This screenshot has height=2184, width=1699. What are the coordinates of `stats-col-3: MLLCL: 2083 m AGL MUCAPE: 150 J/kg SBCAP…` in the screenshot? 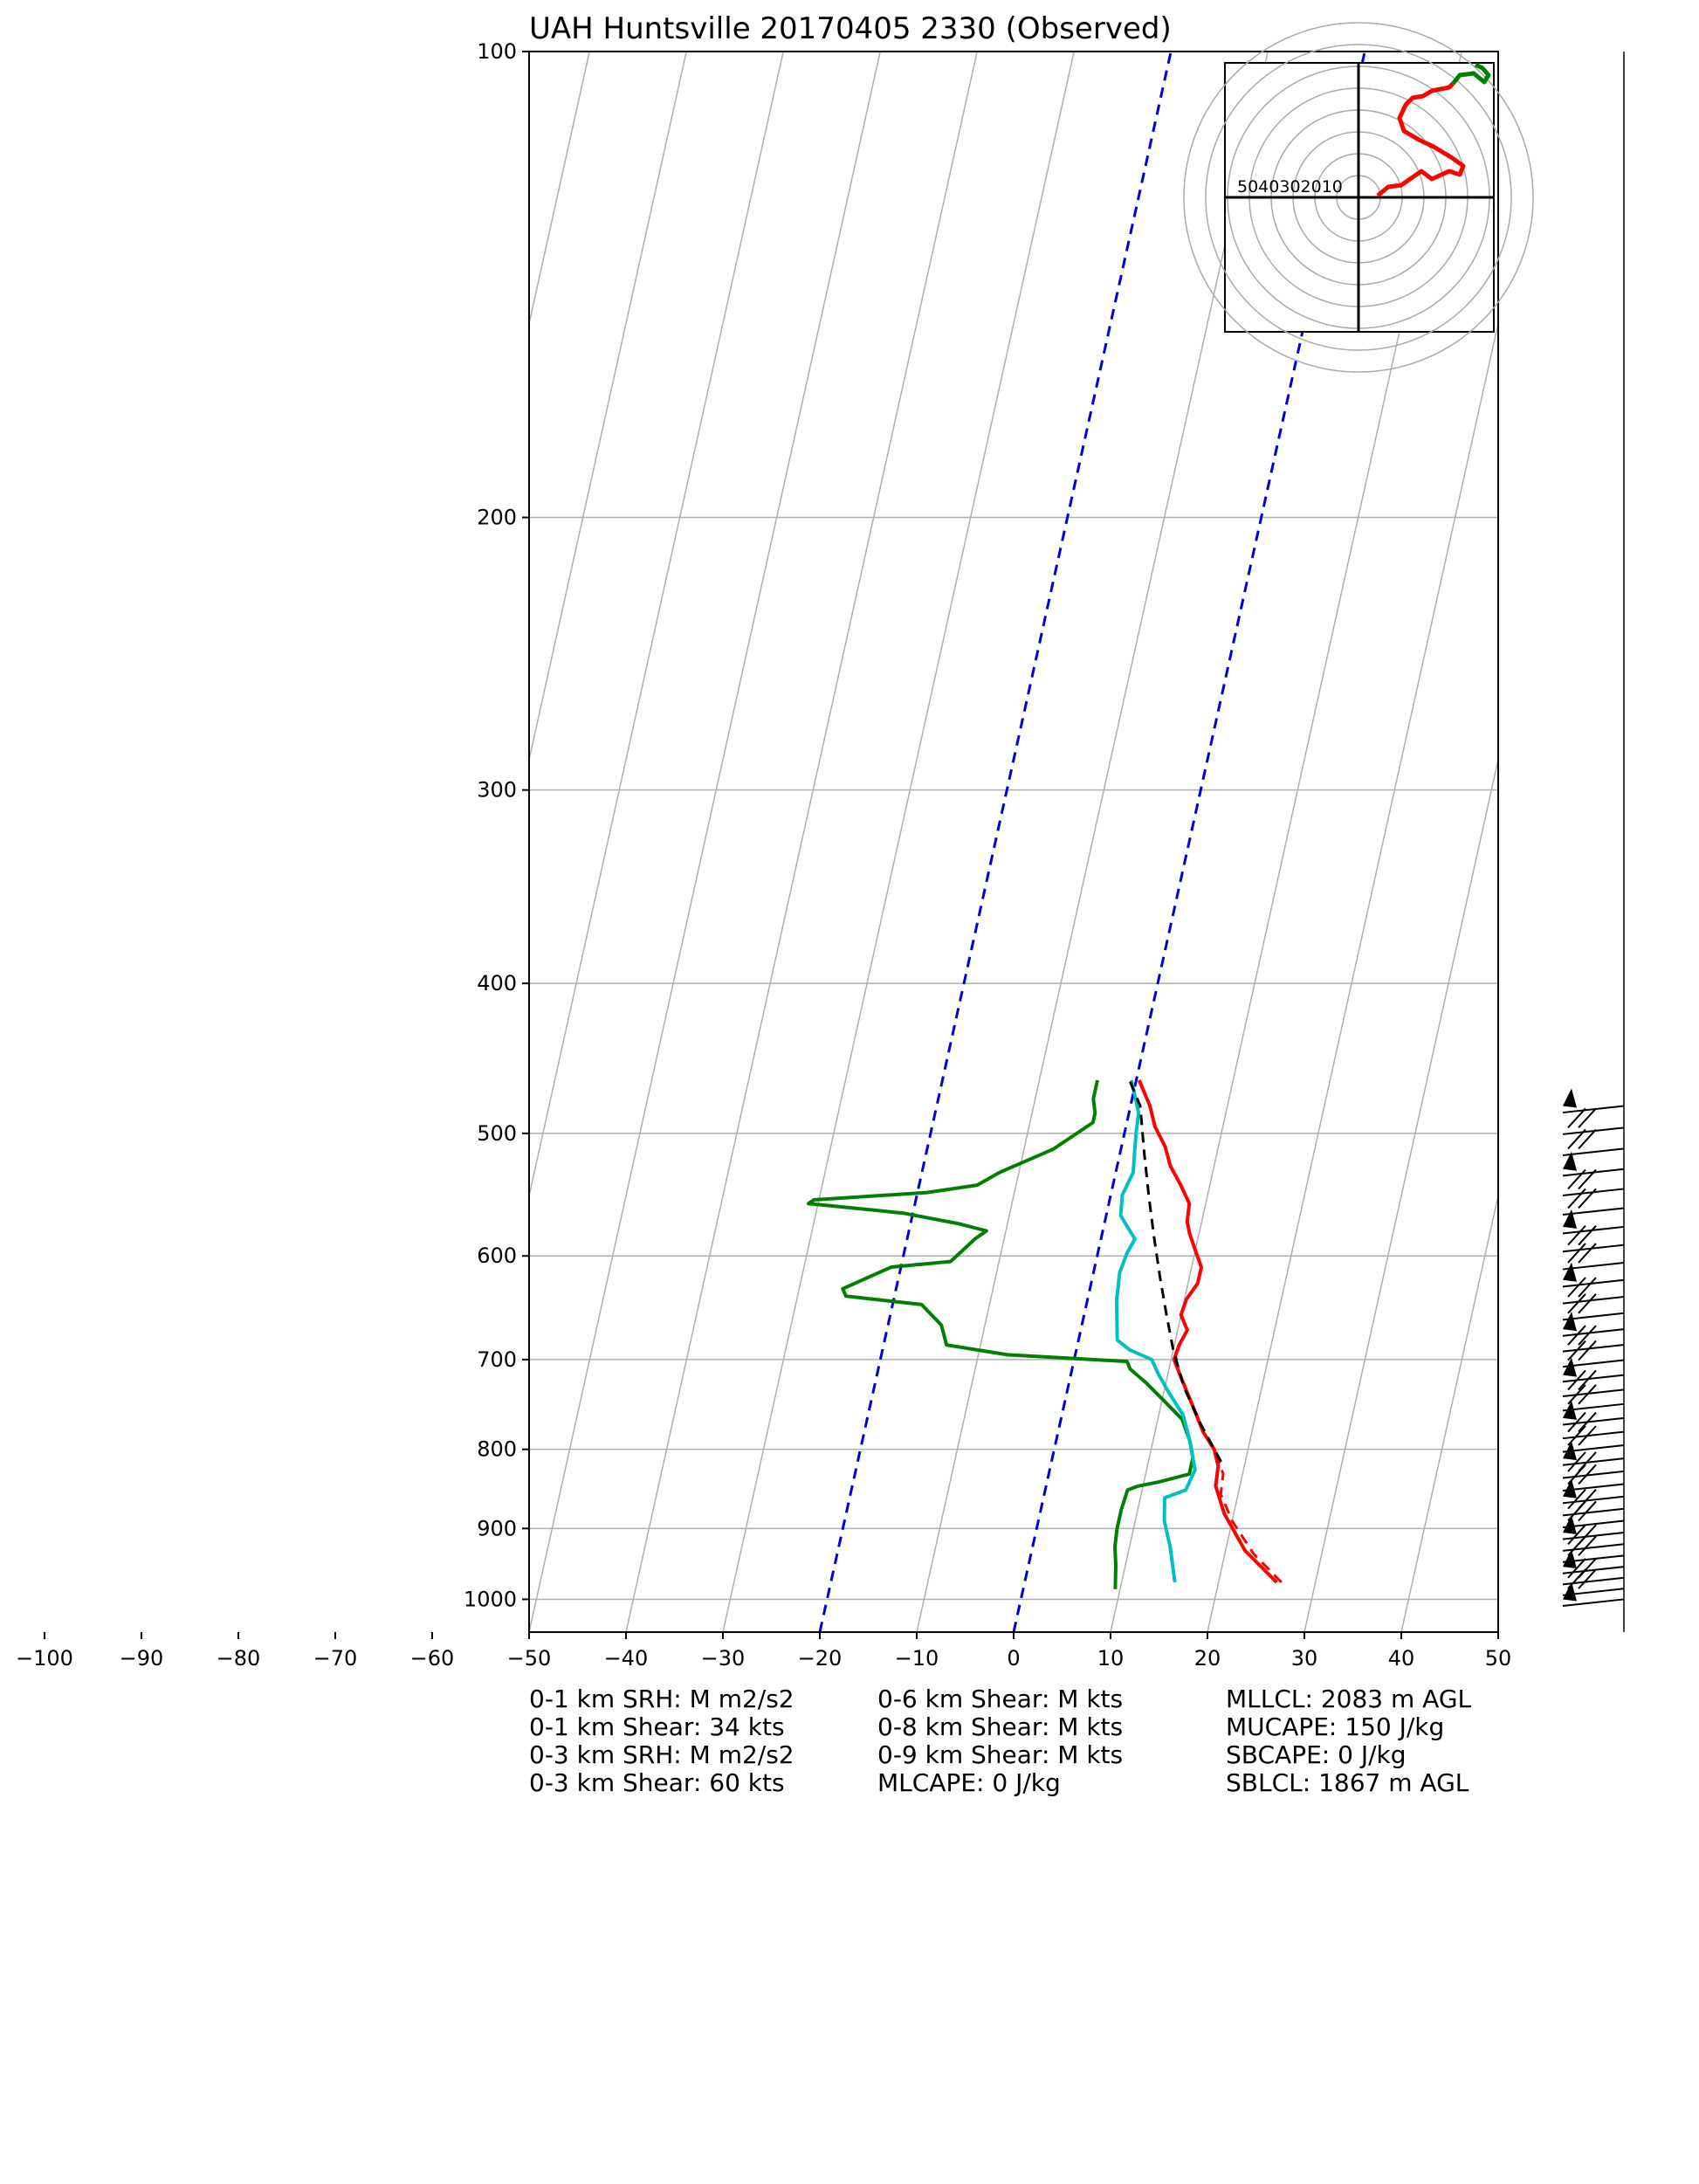 It's located at (1348, 1741).